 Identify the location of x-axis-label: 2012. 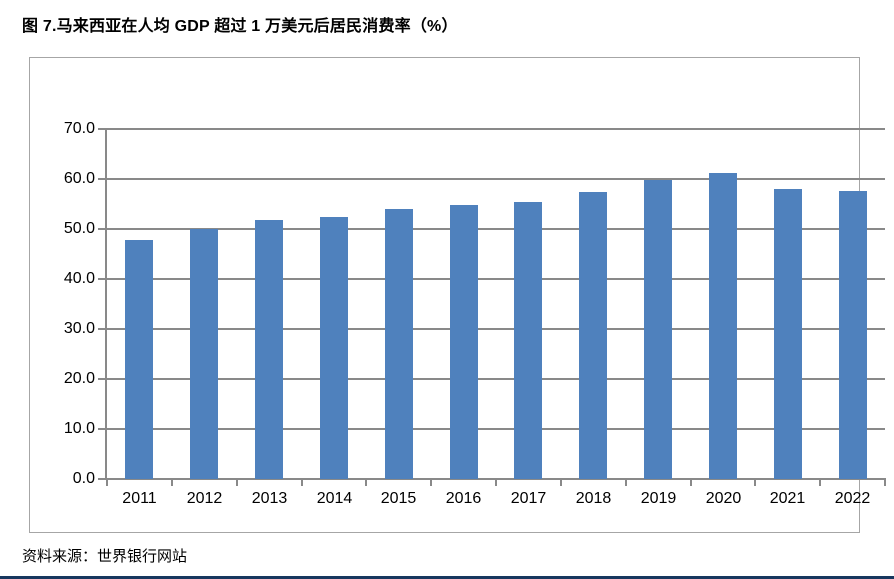
(204, 498).